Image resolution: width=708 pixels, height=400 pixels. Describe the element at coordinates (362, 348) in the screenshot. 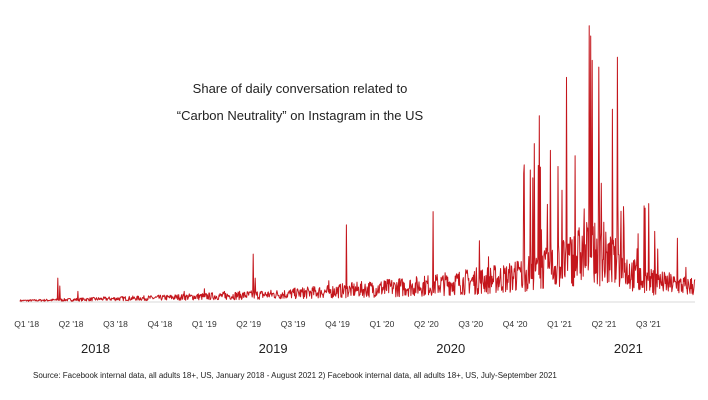

I see `year-labels: 2018 2019 2020 2021` at that location.